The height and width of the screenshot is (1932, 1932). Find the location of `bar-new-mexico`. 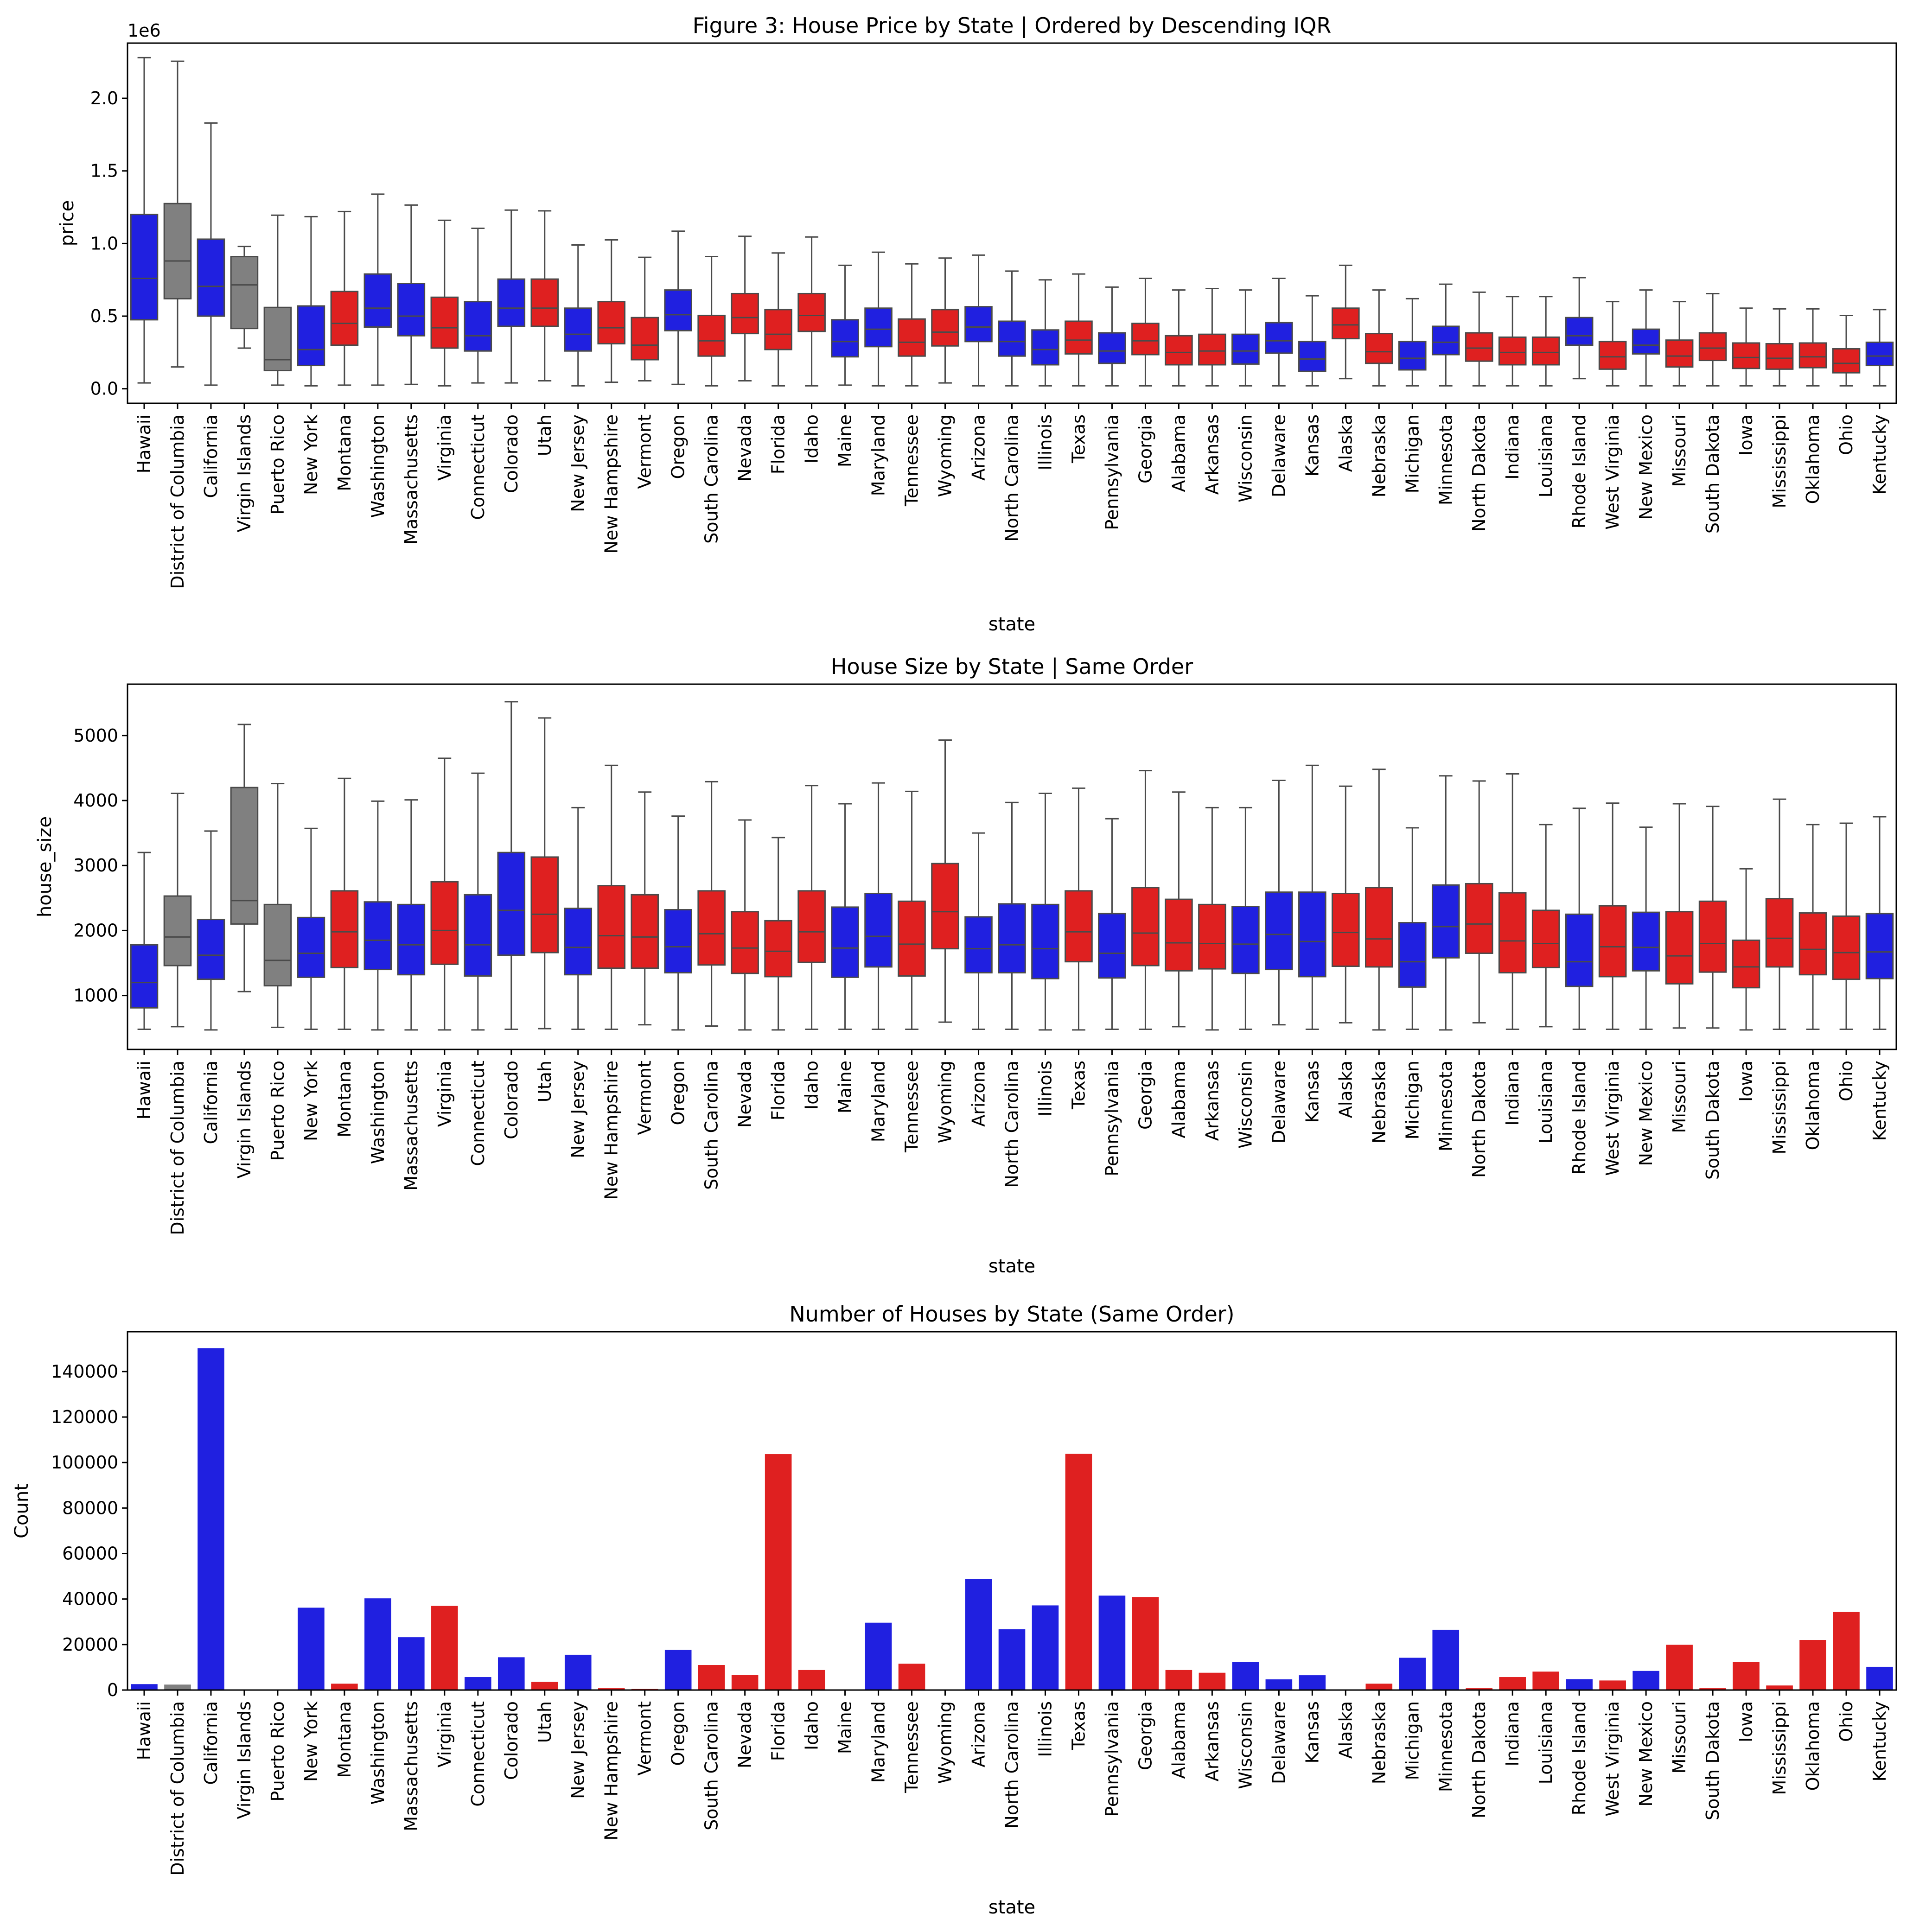

bar-new-mexico is located at coordinates (1645, 1680).